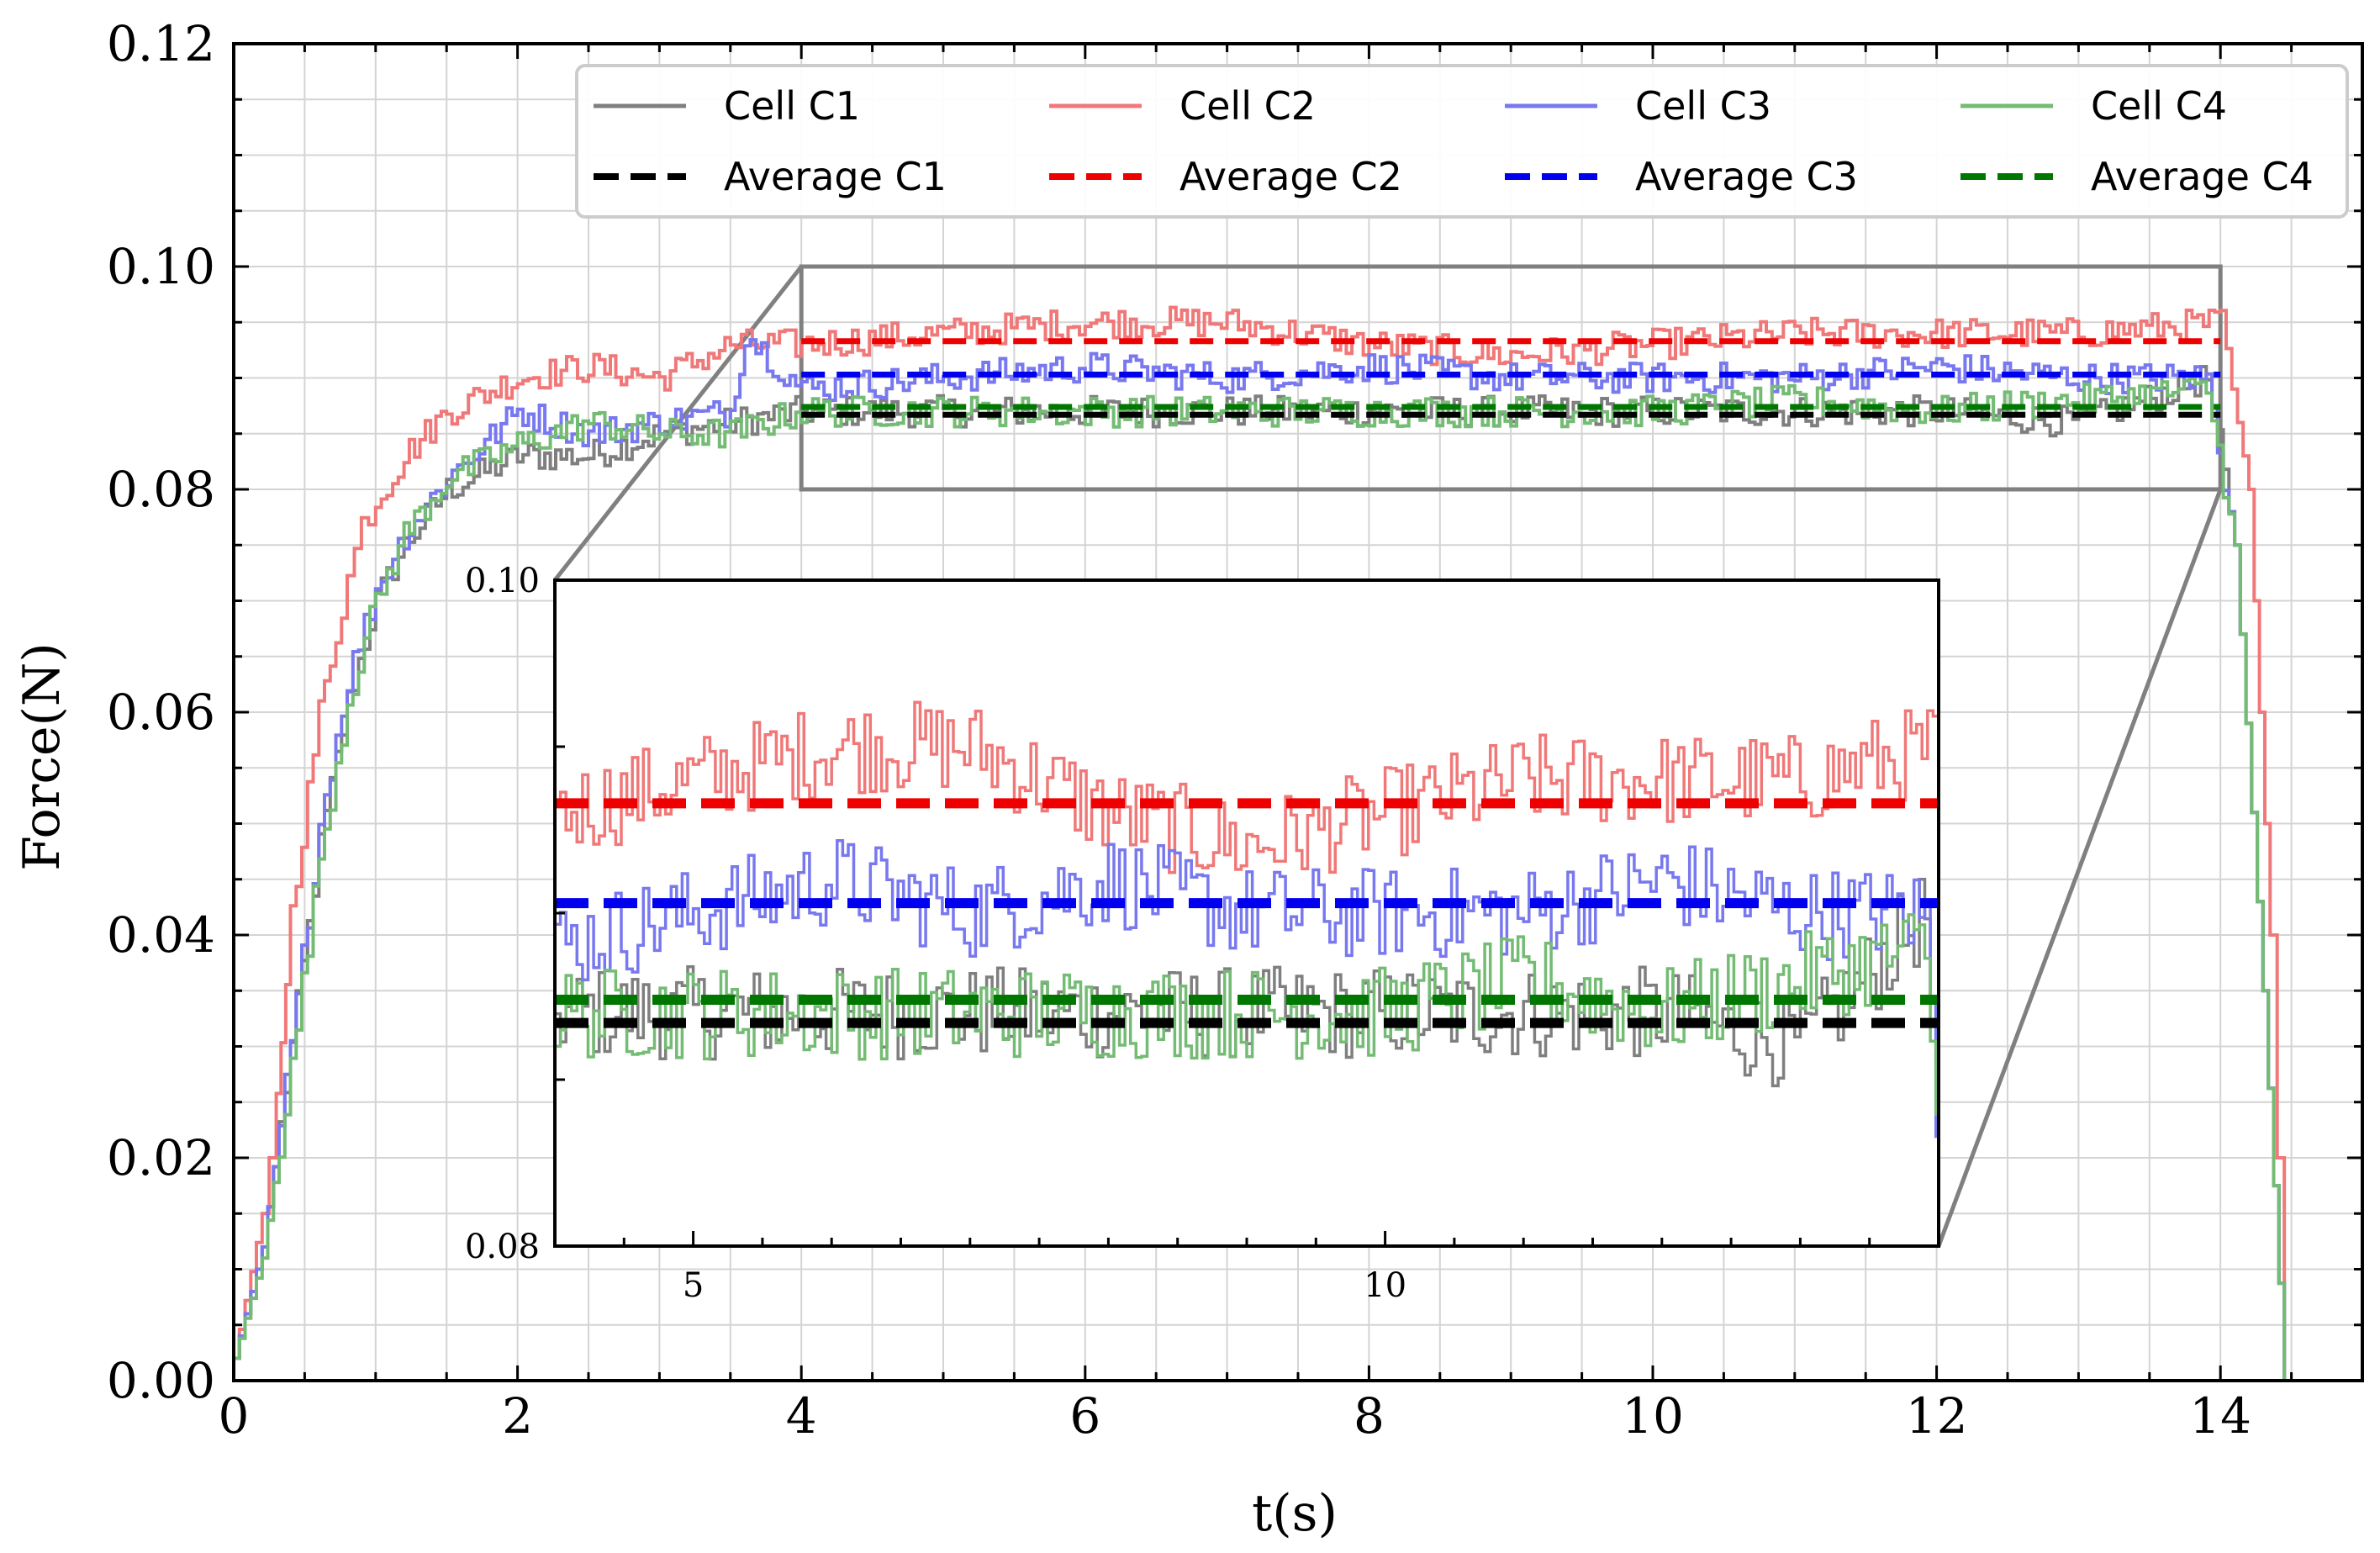 This screenshot has width=2380, height=1553. I want to click on inset-x-tick-label: 10, so click(1385, 1285).